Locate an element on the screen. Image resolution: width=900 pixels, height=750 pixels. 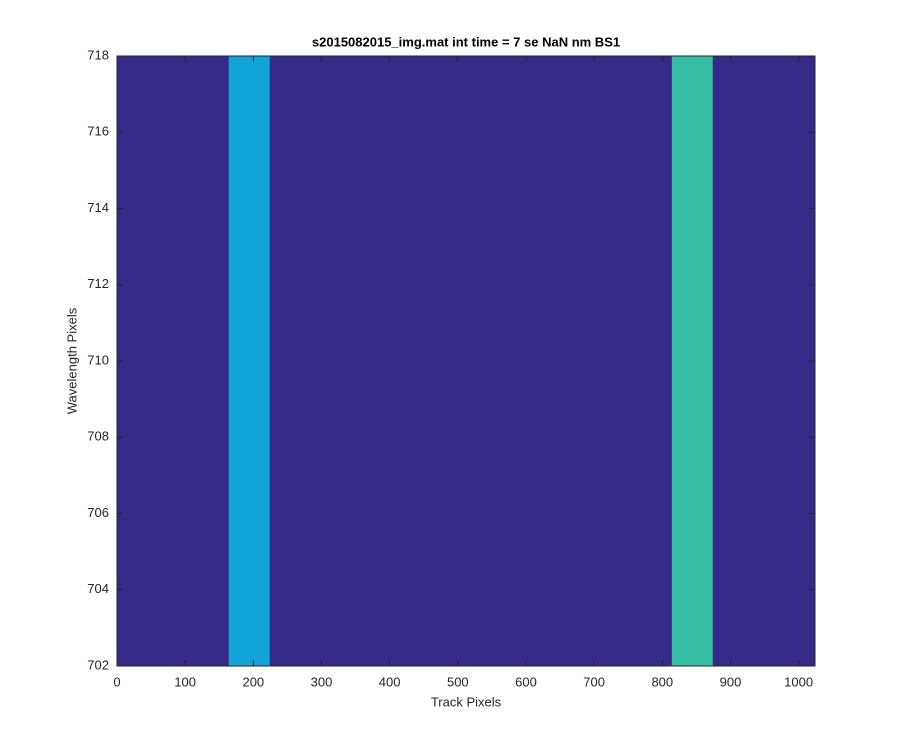
y-tick-label: 718 is located at coordinates (98, 54).